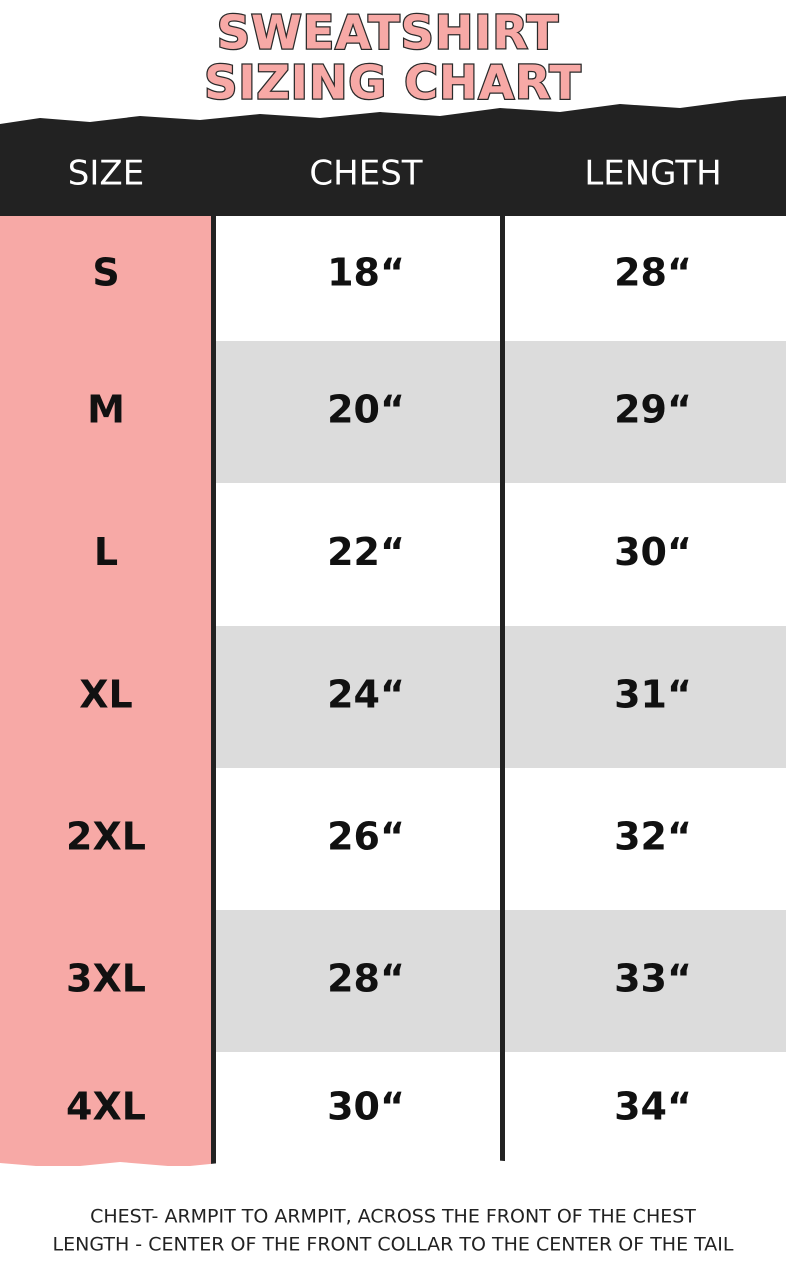 Image resolution: width=786 pixels, height=1280 pixels. Describe the element at coordinates (365, 174) in the screenshot. I see `column-header: CHEST` at that location.